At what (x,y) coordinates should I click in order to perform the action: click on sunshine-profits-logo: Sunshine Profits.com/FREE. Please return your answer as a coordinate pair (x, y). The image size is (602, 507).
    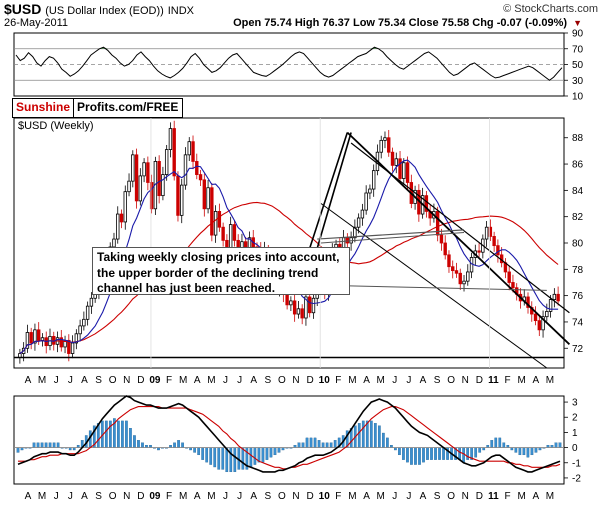
    Looking at the image, I should click on (98, 108).